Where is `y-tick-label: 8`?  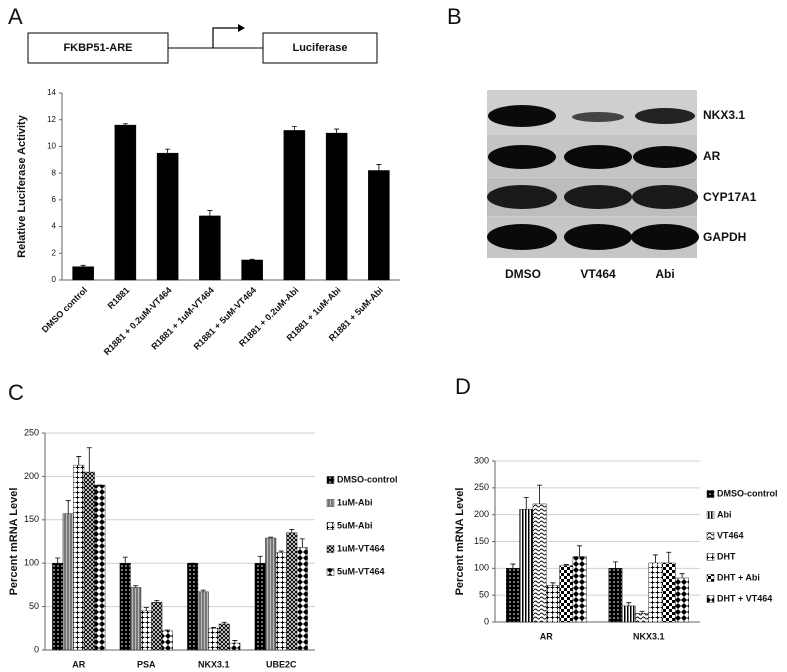 y-tick-label: 8 is located at coordinates (54, 172).